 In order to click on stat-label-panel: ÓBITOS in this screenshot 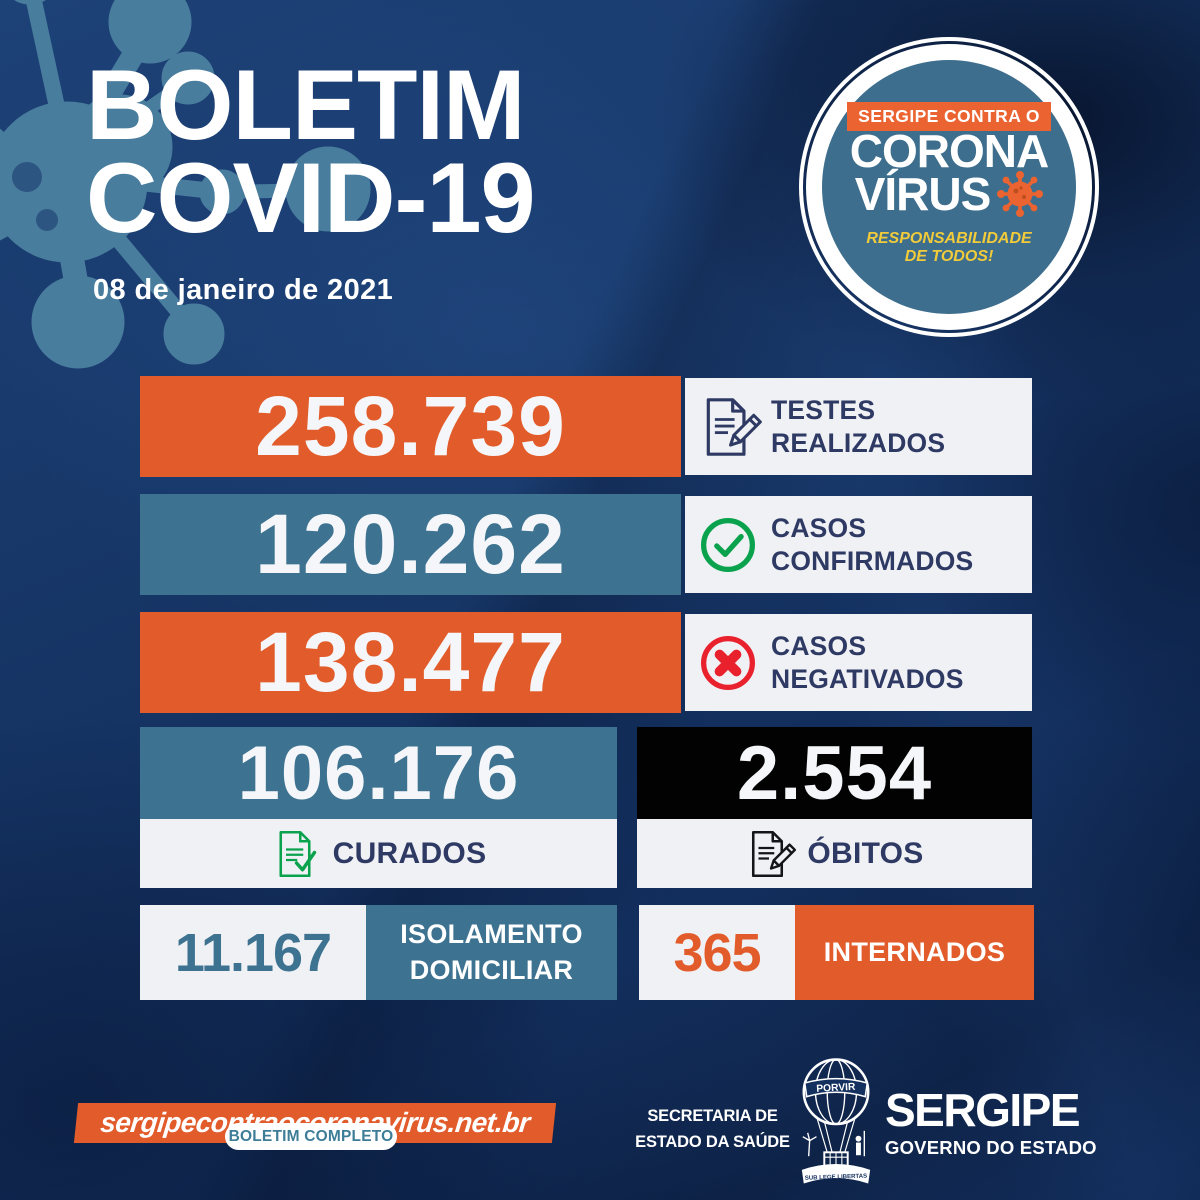, I will do `click(834, 853)`.